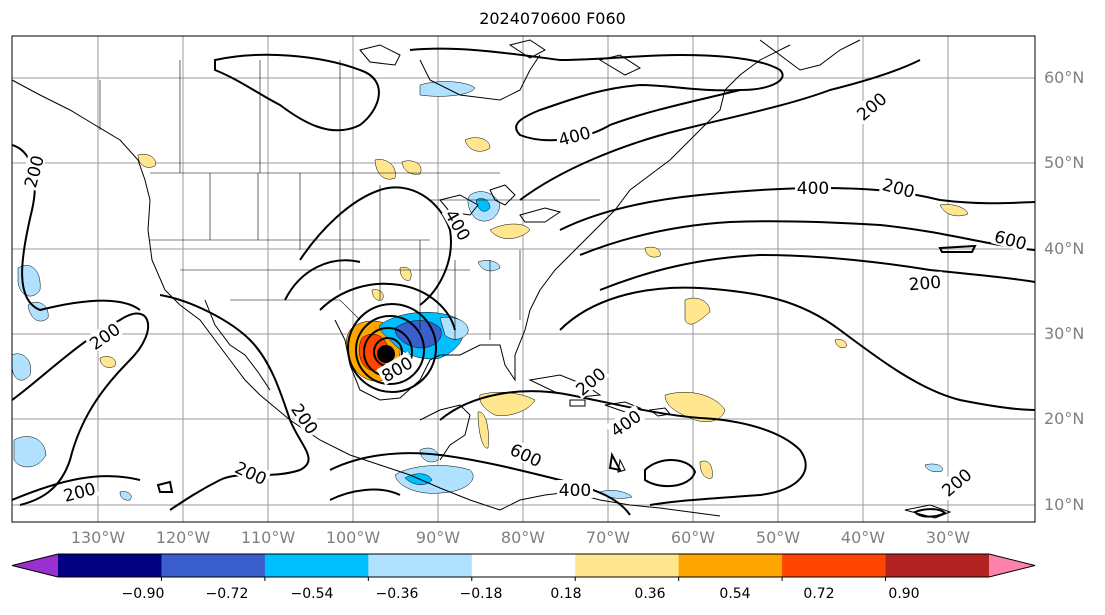 The width and height of the screenshot is (1105, 615). Describe the element at coordinates (98, 537) in the screenshot. I see `lon-label: 130°W` at that location.